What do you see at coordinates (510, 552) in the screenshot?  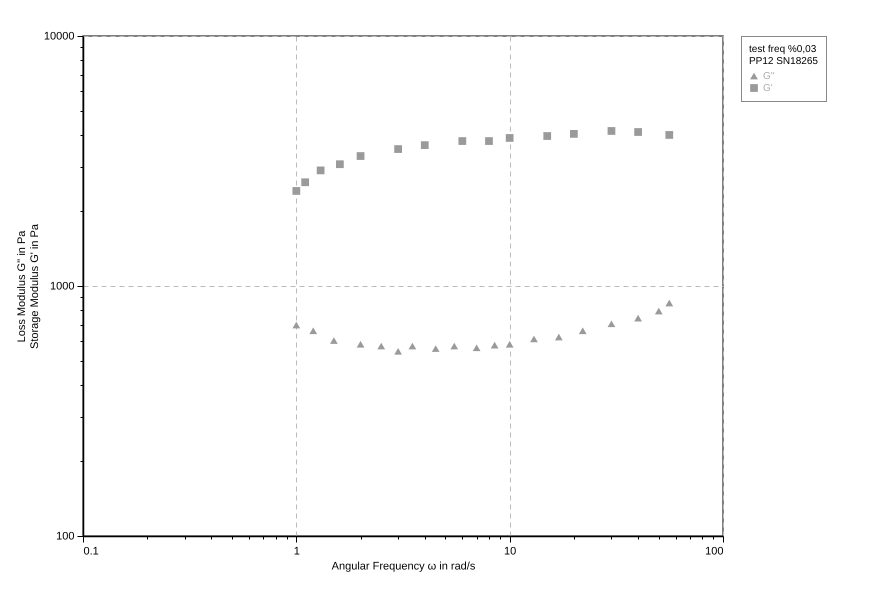 I see `x-tick-label: 10` at bounding box center [510, 552].